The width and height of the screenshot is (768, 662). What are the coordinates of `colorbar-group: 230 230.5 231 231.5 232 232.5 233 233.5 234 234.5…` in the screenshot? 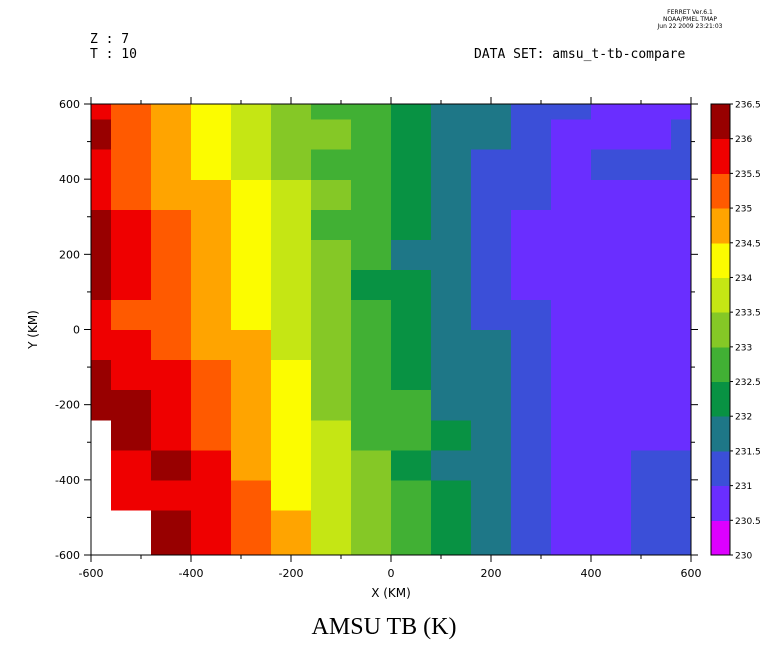 It's located at (735, 331).